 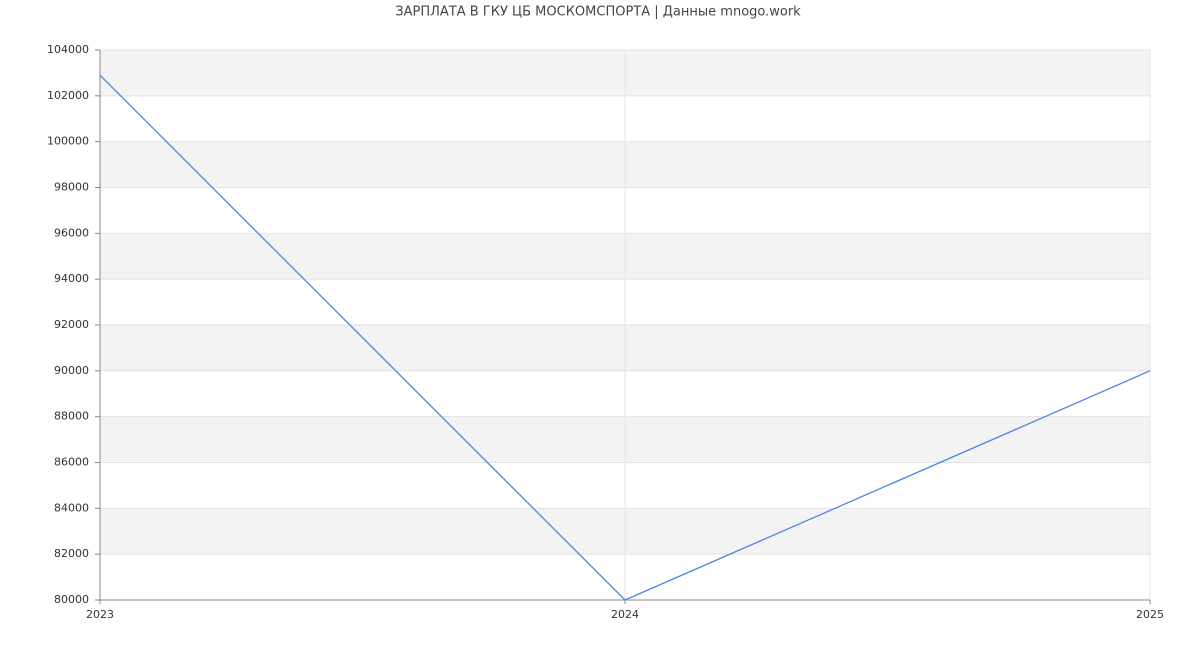 What do you see at coordinates (68, 49) in the screenshot?
I see `y-tick-label: 104000` at bounding box center [68, 49].